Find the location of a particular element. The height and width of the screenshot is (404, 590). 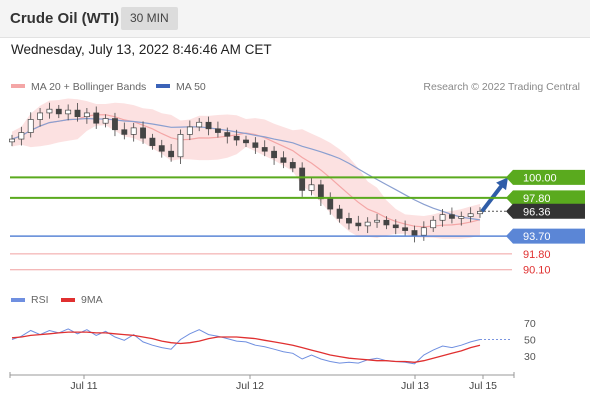

level-label-97-80: 97.80 is located at coordinates (537, 199).